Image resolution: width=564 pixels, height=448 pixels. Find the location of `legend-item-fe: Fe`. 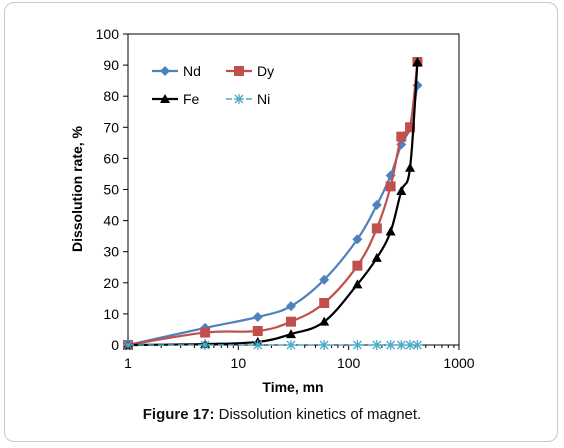

legend-item-fe: Fe is located at coordinates (176, 99).